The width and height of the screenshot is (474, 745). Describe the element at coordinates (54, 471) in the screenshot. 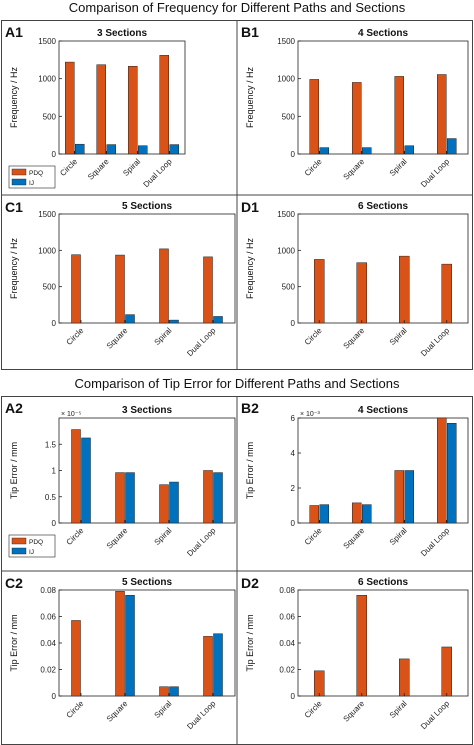

I see `y-tick-label: 1` at that location.